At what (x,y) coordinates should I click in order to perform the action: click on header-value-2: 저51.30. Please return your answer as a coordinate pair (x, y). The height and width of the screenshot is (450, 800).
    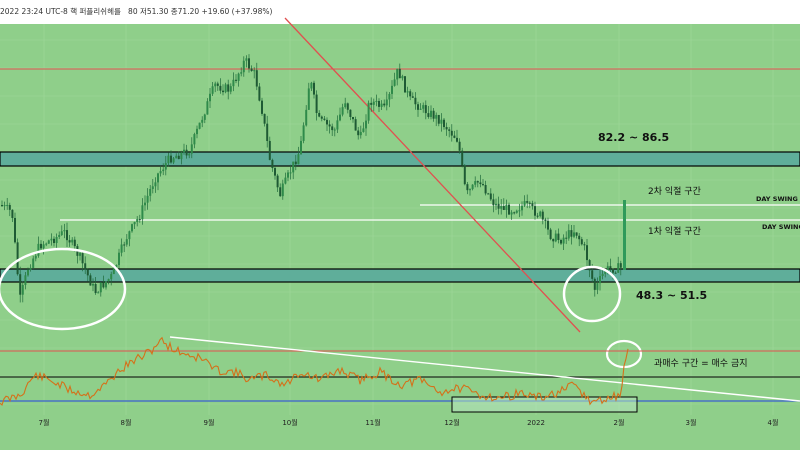
    Looking at the image, I should click on (154, 11).